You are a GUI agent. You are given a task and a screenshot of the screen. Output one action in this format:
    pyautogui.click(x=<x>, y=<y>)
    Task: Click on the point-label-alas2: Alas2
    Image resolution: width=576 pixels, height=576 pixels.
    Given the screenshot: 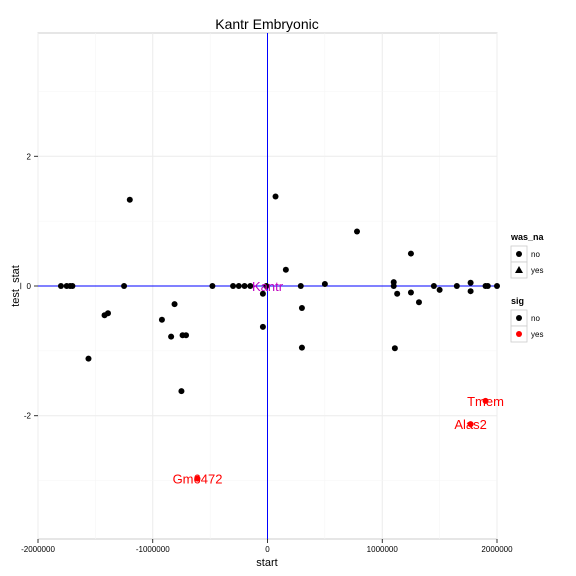 What is the action you would take?
    pyautogui.click(x=470, y=424)
    